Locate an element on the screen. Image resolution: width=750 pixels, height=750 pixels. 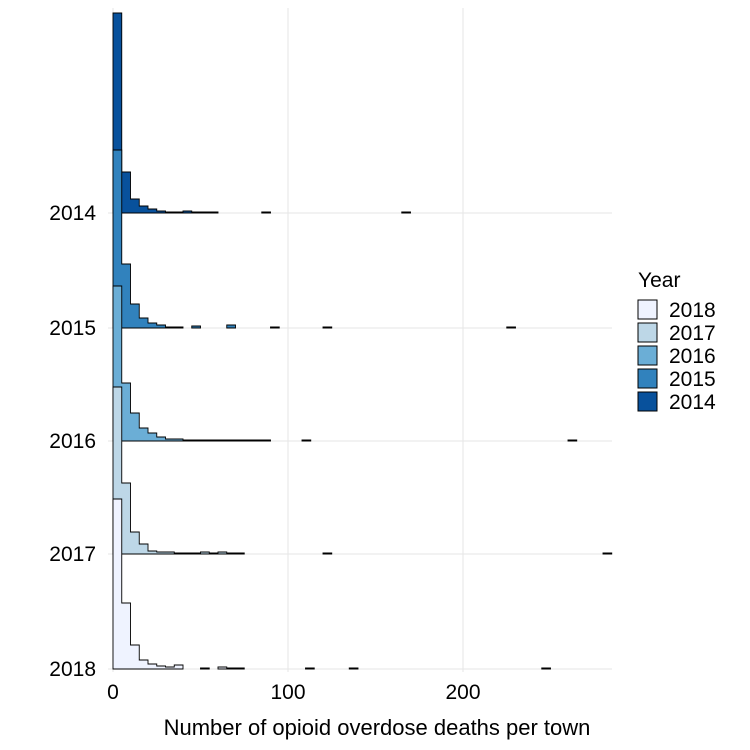
x-tick-label: 200 is located at coordinates (462, 692).